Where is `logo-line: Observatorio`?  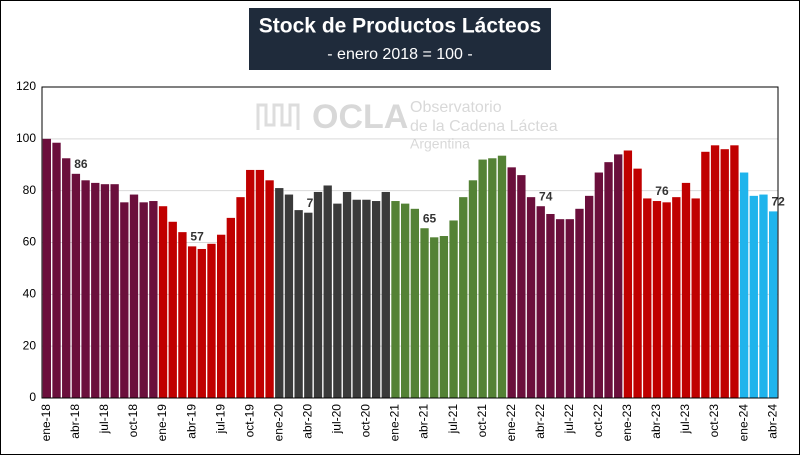 logo-line: Observatorio is located at coordinates (456, 107).